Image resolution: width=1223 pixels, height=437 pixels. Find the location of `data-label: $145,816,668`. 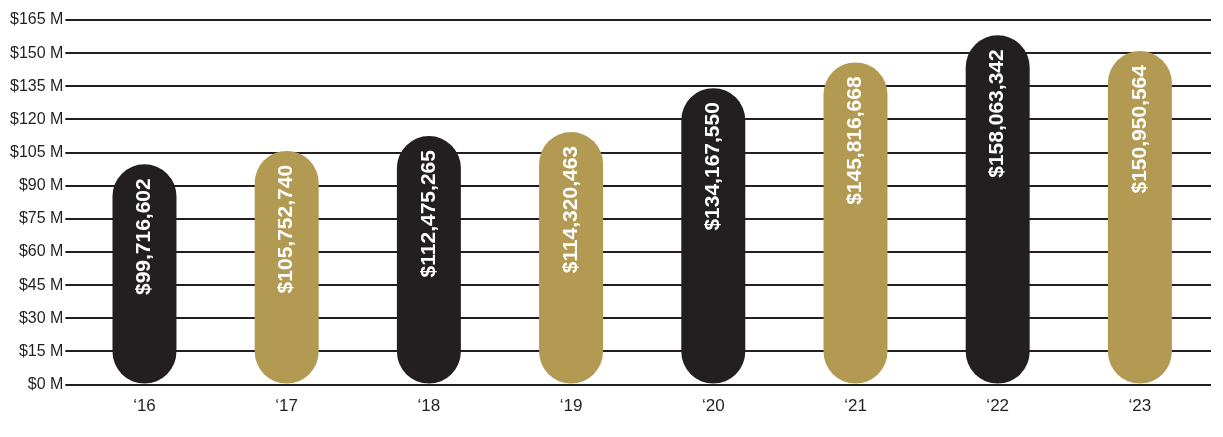

data-label: $145,816,668 is located at coordinates (854, 140).